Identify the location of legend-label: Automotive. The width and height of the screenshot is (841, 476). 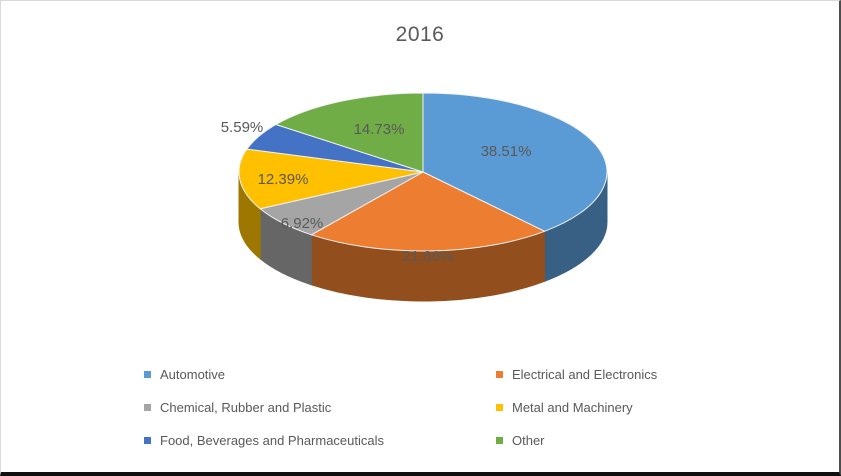
(193, 374).